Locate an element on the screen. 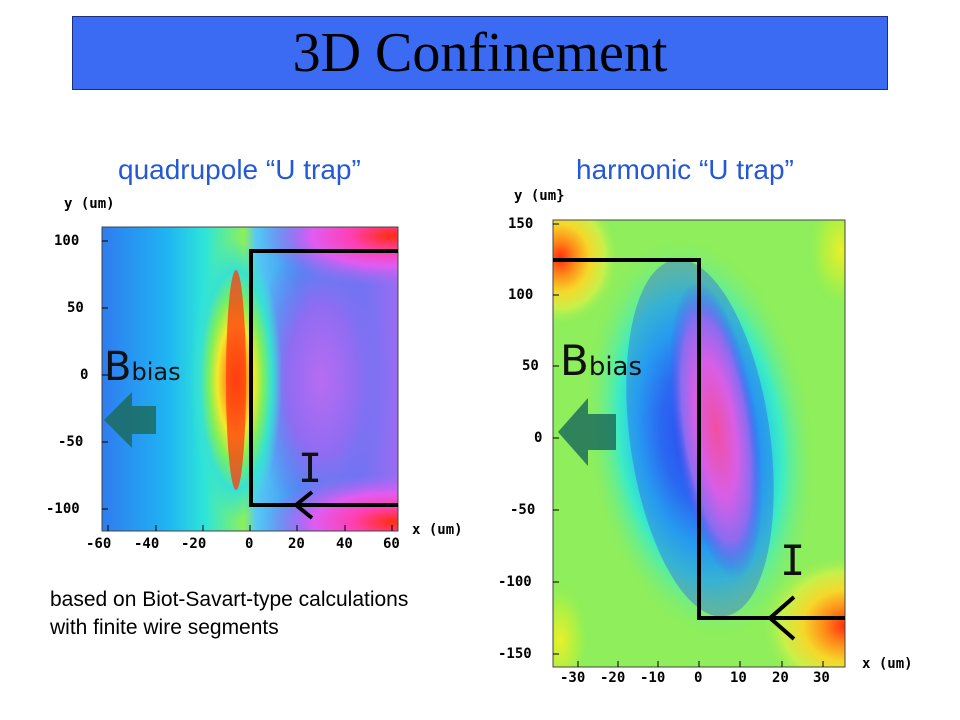 This screenshot has height=720, width=960. right-x-axis-label: x (um) is located at coordinates (887, 664).